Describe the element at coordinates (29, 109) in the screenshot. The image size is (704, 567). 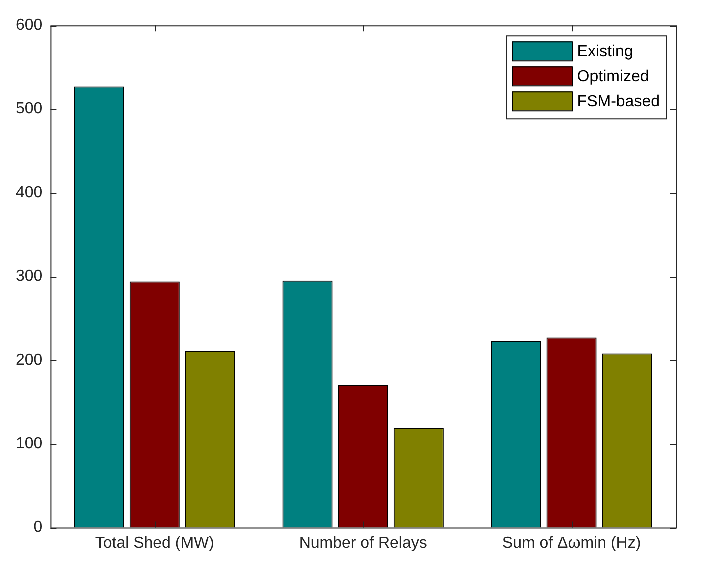
I see `y-tick-label: 500` at that location.